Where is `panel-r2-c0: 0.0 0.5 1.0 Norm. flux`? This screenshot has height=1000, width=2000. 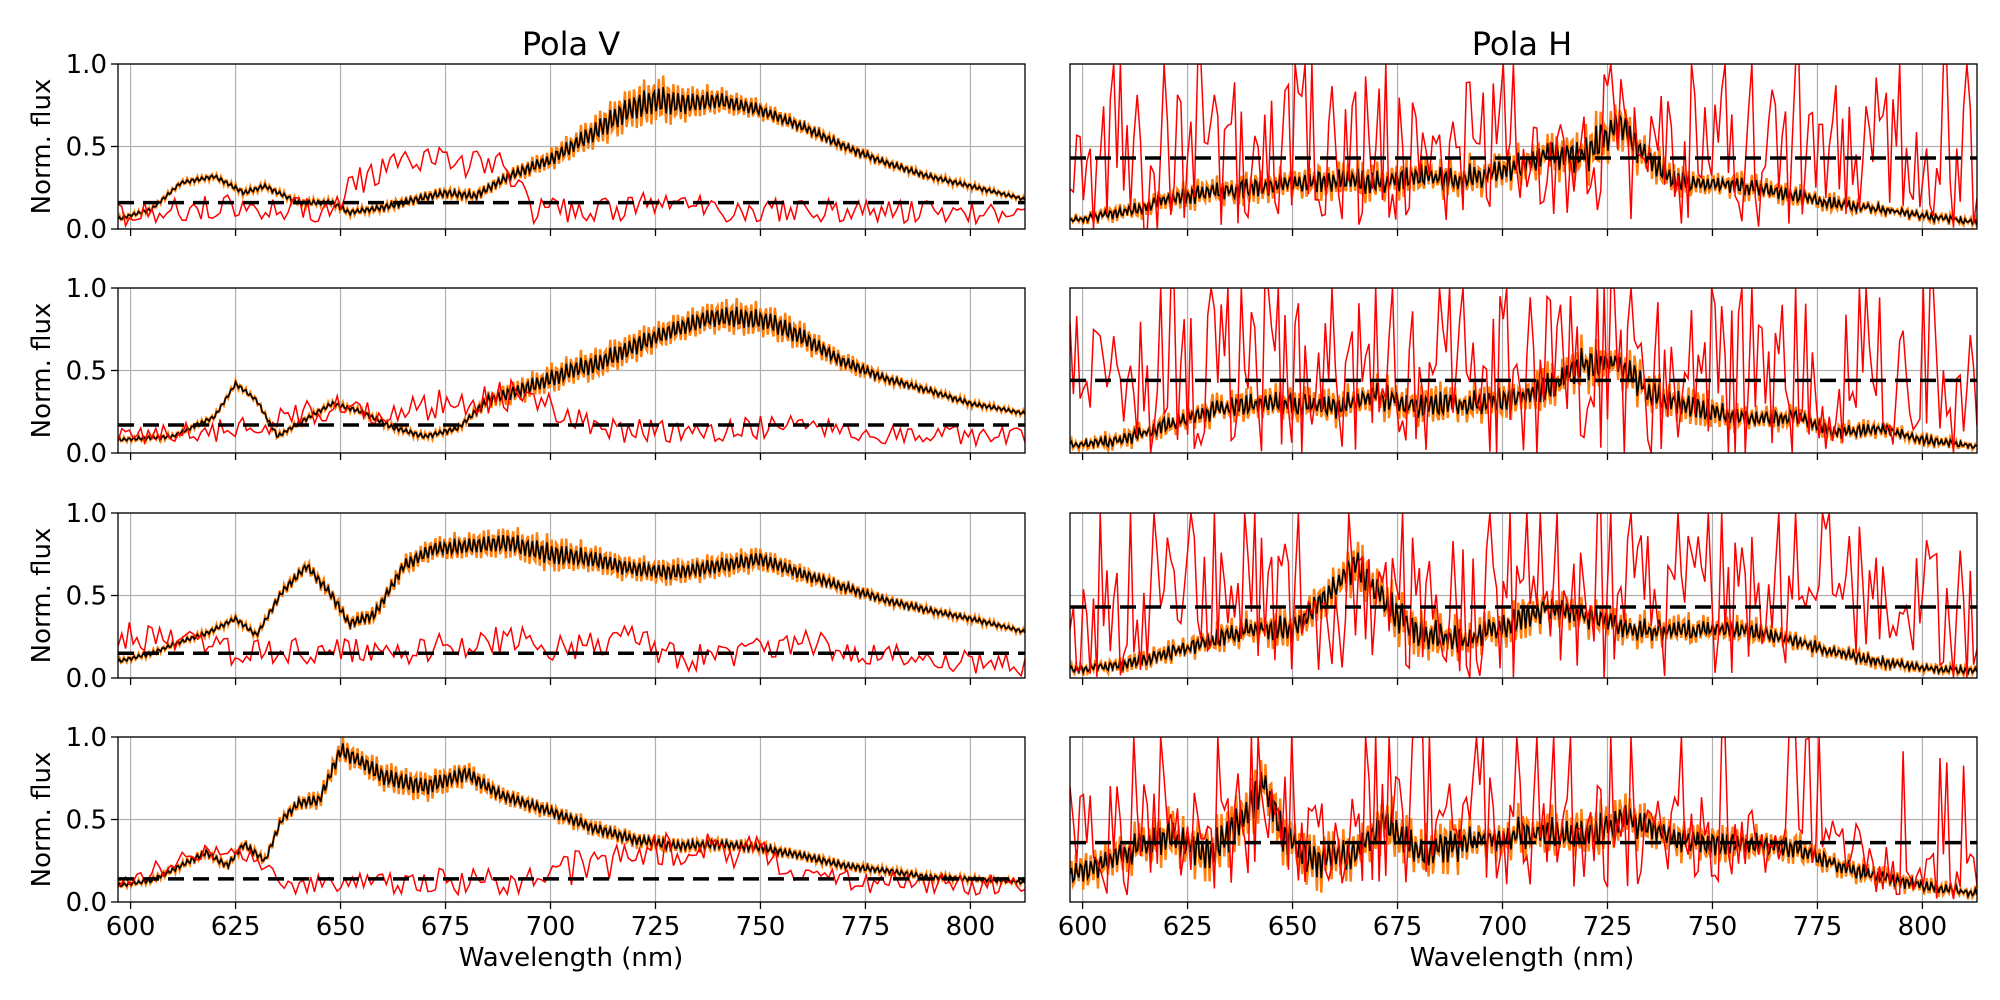 panel-r2-c0: 0.0 0.5 1.0 Norm. flux is located at coordinates (526, 596).